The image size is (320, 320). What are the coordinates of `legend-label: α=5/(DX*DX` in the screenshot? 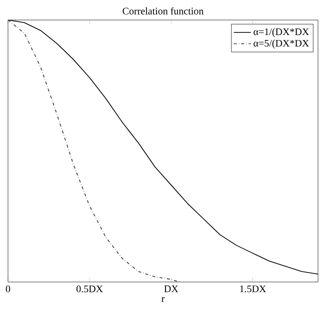 It's located at (281, 44).